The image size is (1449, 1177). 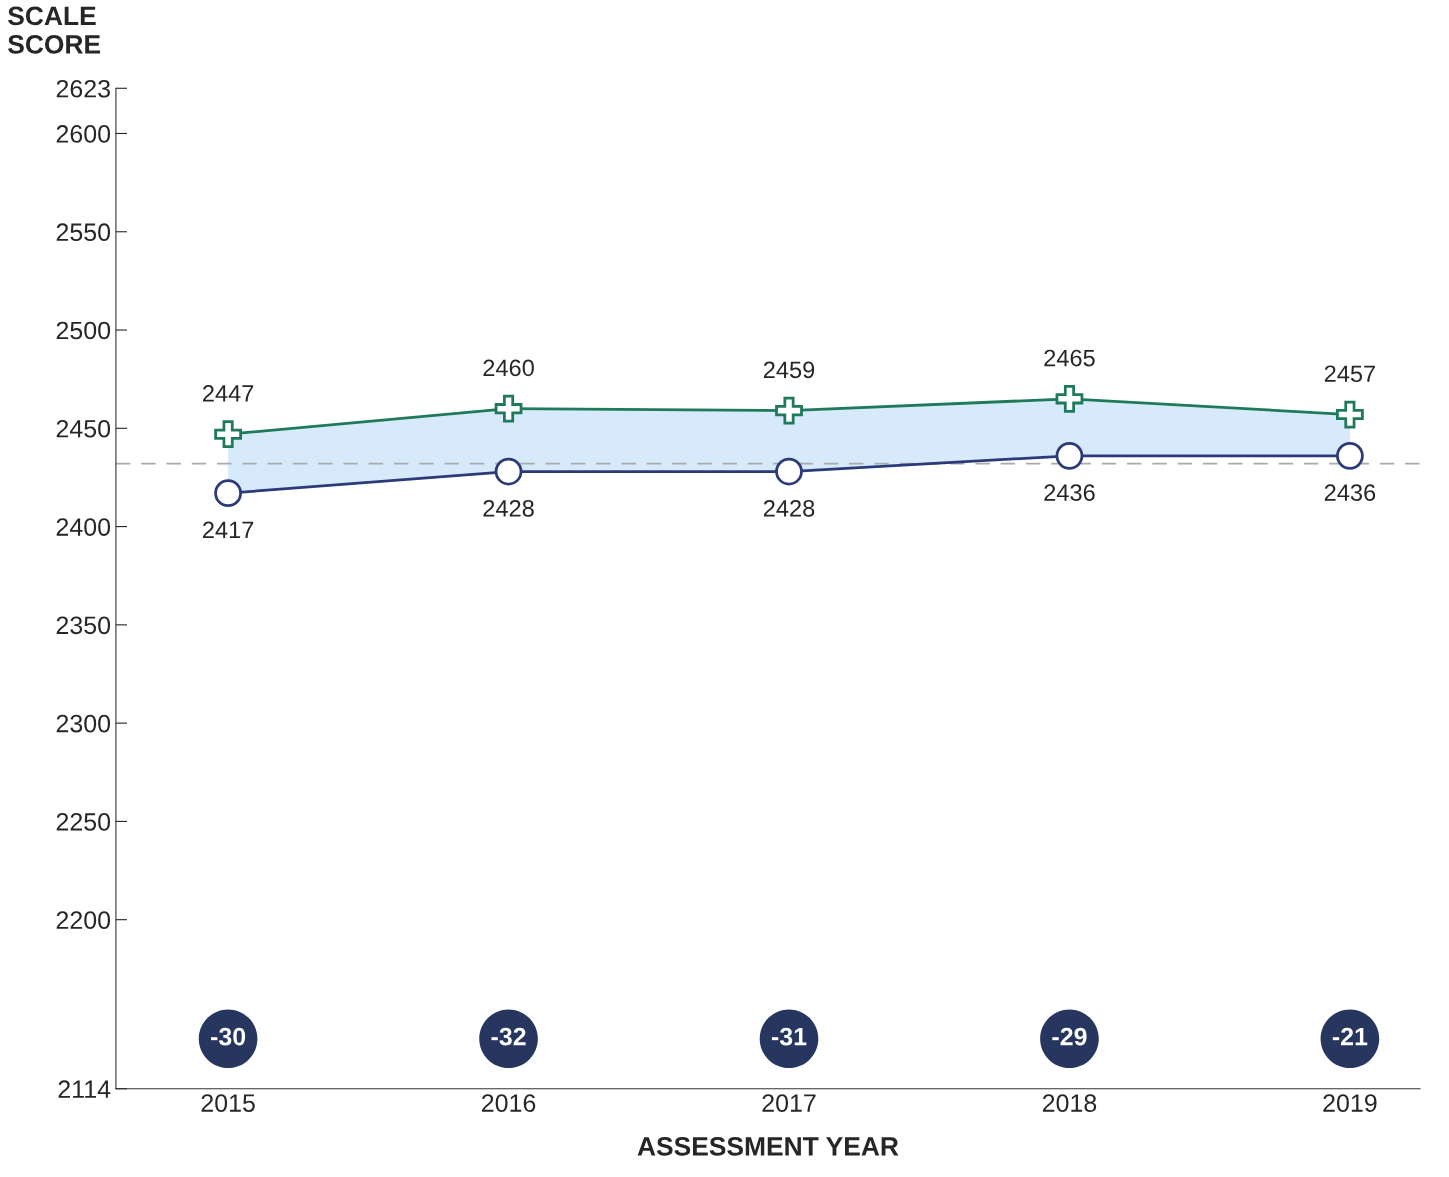 What do you see at coordinates (83, 527) in the screenshot?
I see `y-tick-label: 2400` at bounding box center [83, 527].